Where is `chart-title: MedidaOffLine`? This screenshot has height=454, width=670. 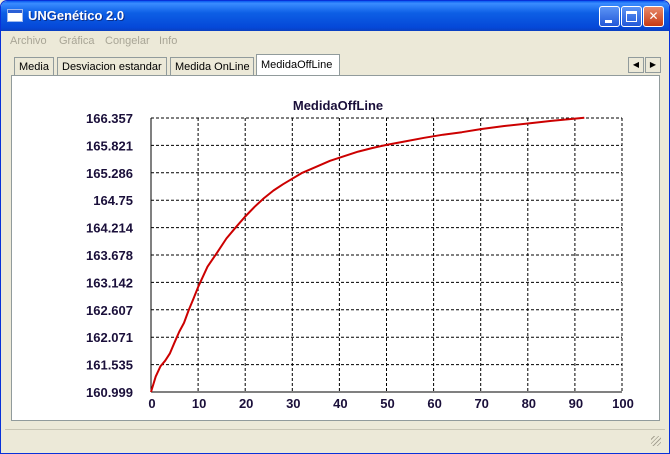
chart-title: MedidaOffLine is located at coordinates (338, 105).